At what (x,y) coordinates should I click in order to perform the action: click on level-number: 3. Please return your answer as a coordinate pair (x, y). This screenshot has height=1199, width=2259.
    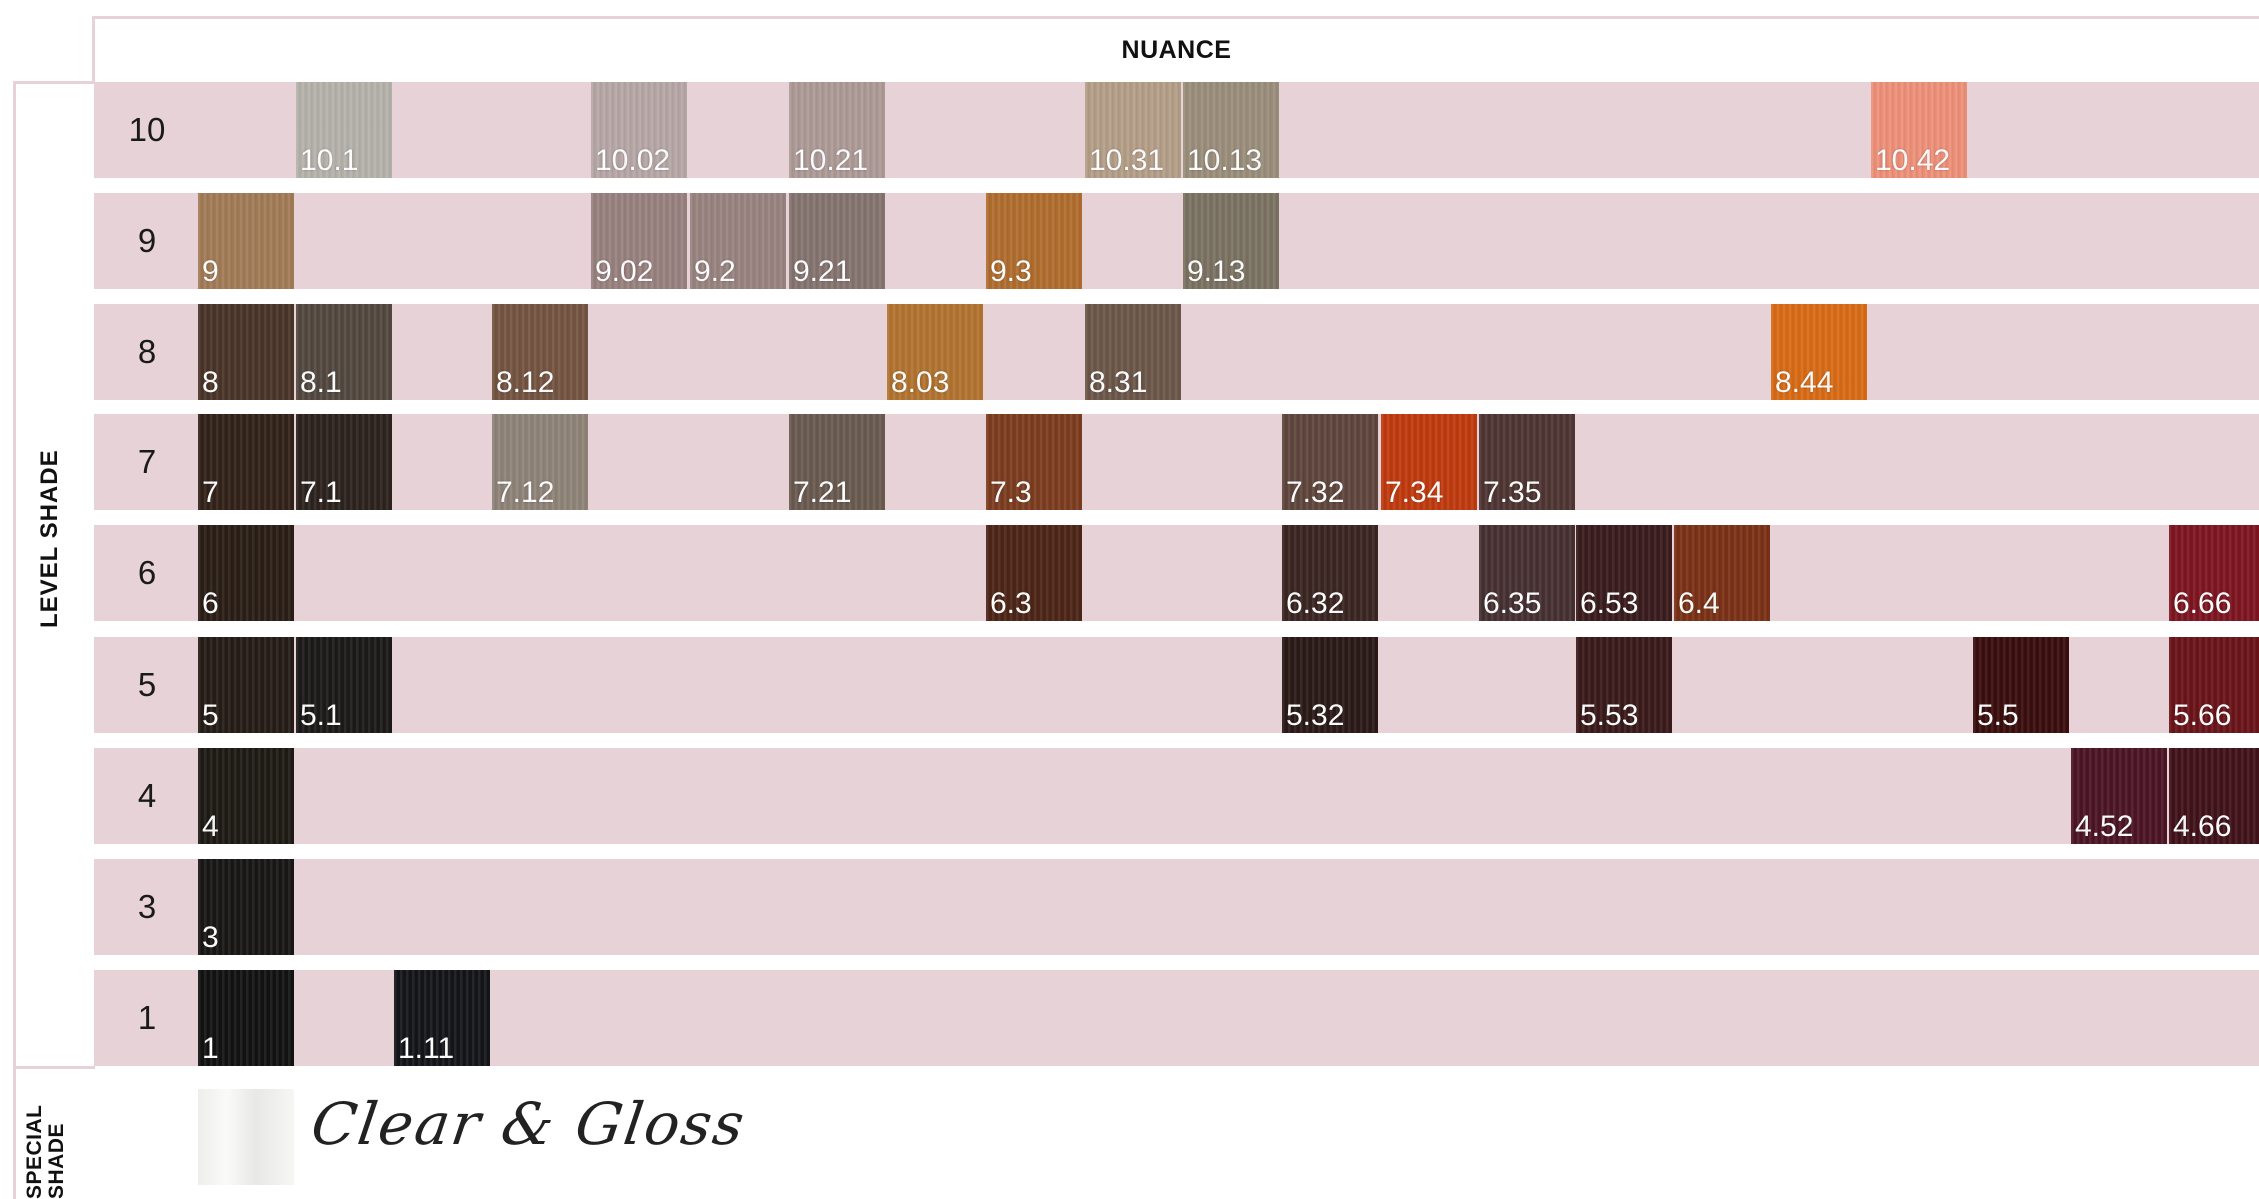
    Looking at the image, I should click on (147, 906).